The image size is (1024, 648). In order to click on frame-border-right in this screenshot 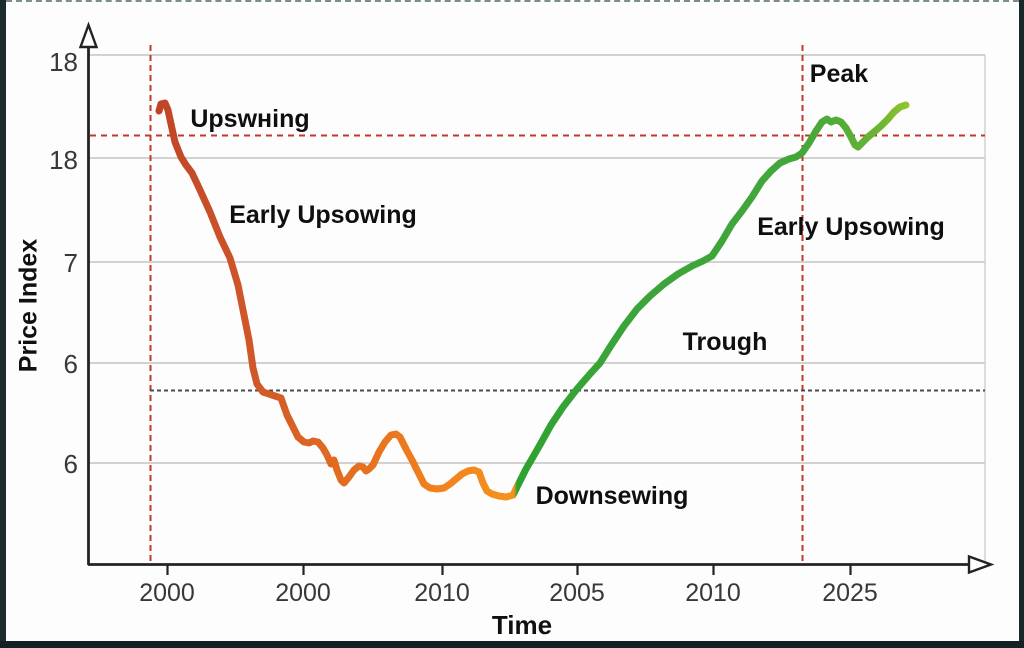, I will do `click(1021, 324)`.